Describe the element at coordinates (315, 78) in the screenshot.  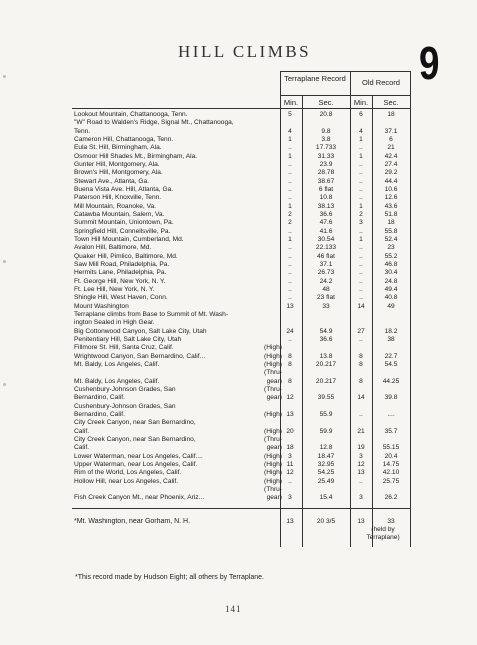
I see `header-terraplane-record: Terraplane Record` at that location.